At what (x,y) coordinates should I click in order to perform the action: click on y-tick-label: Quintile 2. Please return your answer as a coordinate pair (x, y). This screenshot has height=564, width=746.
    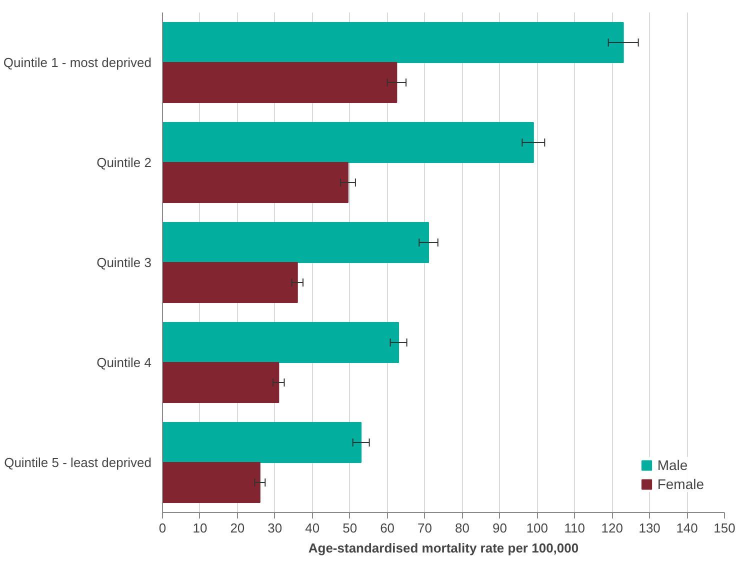
    Looking at the image, I should click on (124, 162).